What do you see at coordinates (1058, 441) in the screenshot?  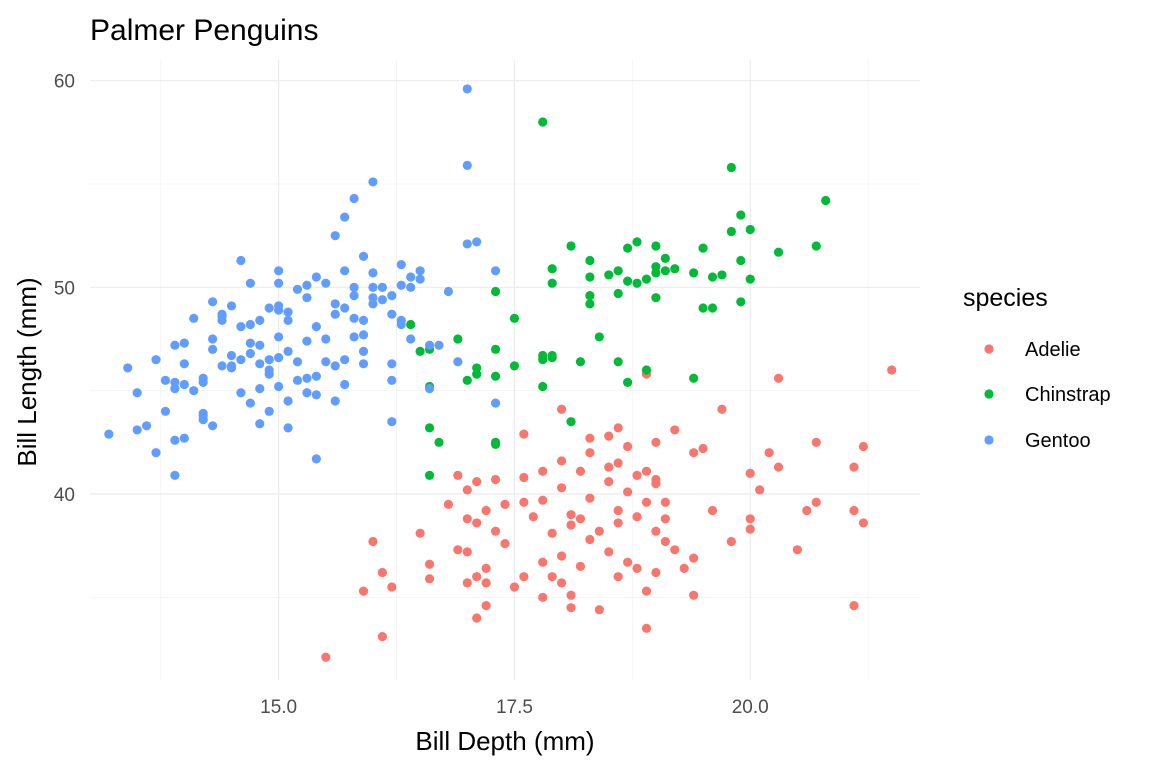 I see `legend-label-gentoo: Gentoo` at bounding box center [1058, 441].